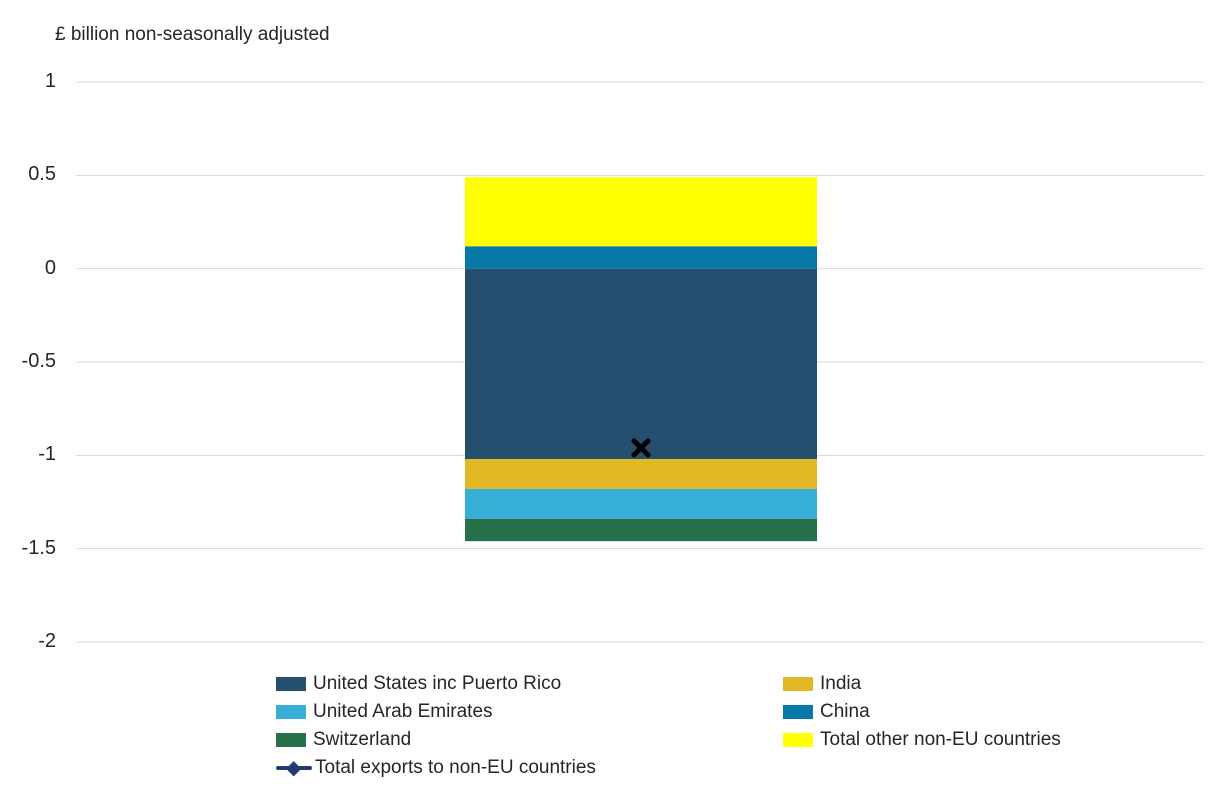  I want to click on legend-label: India, so click(841, 683).